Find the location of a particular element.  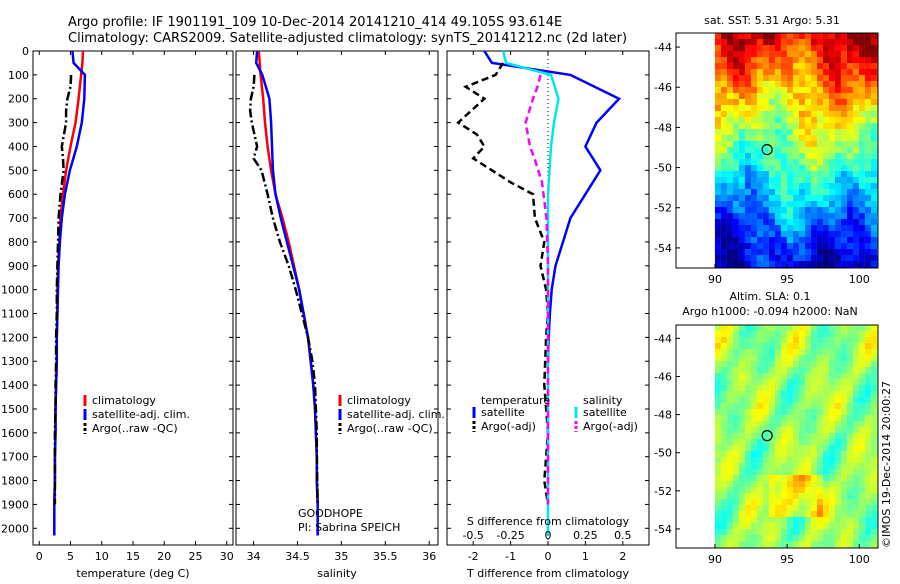

difference-xtick-label: -1 is located at coordinates (510, 556).